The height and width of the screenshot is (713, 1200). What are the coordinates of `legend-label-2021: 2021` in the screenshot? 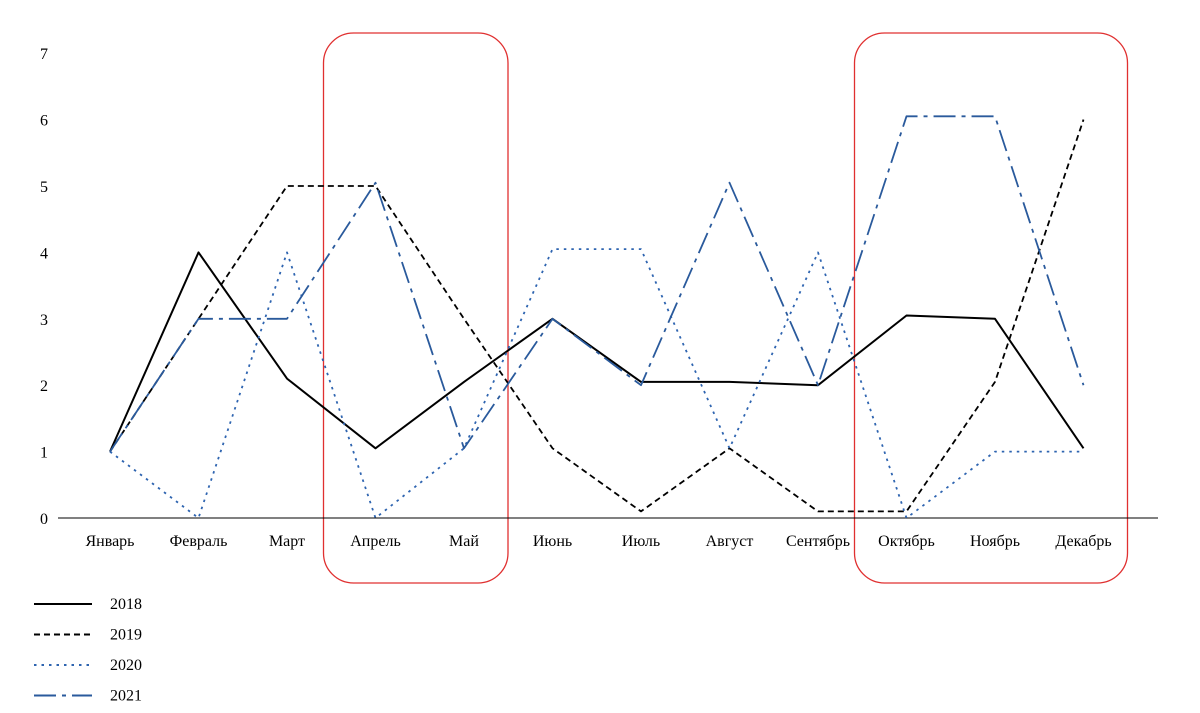 It's located at (126, 696).